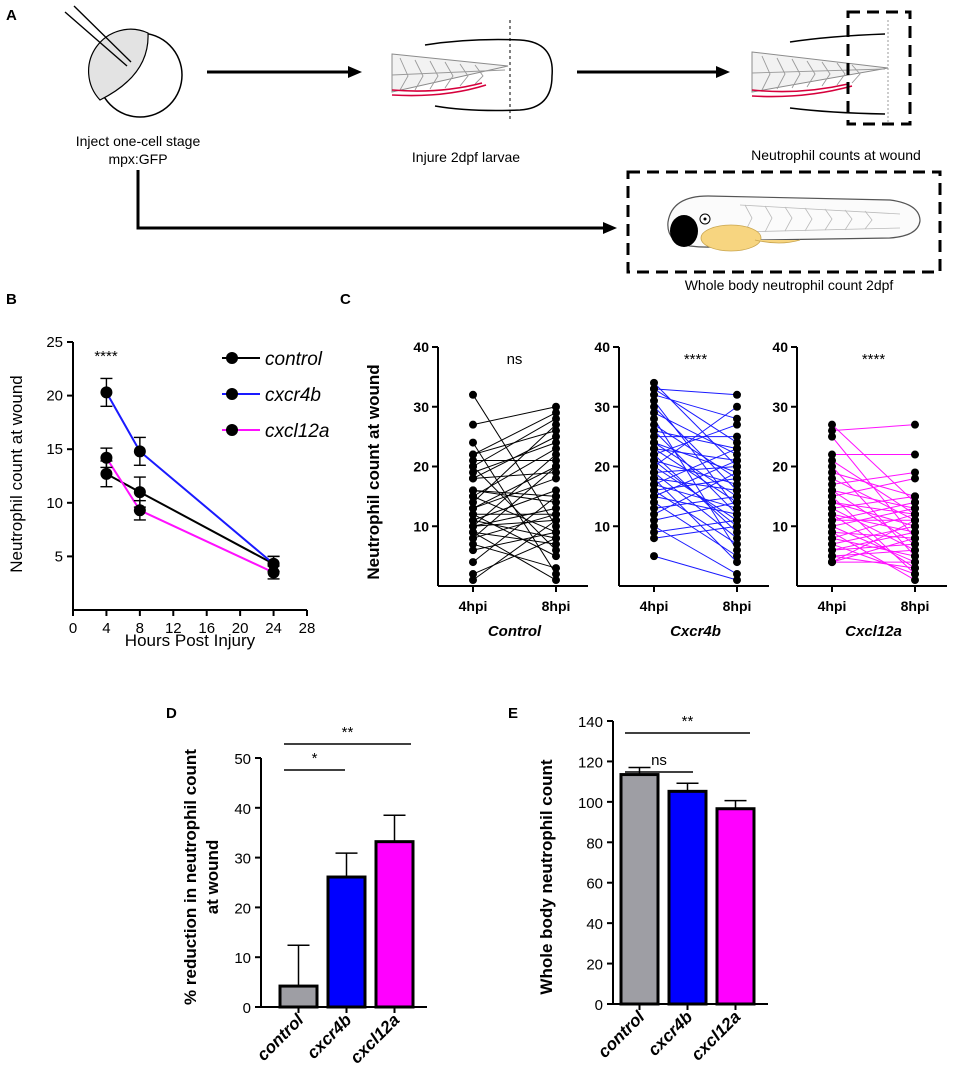 This screenshot has width=957, height=1083. Describe the element at coordinates (189, 515) in the screenshot. I see `series-line-cxcl12a` at that location.